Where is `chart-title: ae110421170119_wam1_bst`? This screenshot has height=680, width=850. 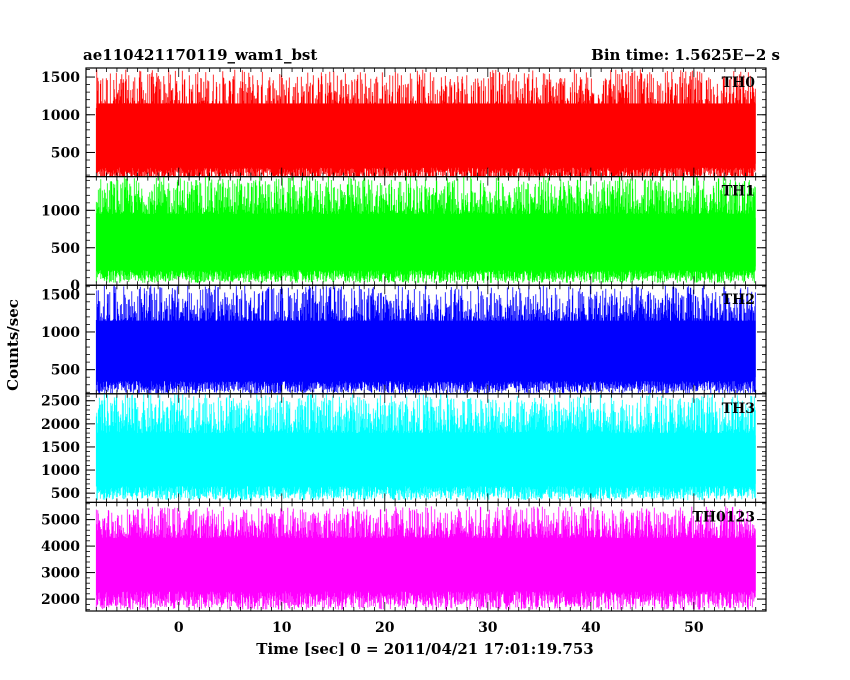 chart-title: ae110421170119_wam1_bst is located at coordinates (200, 55).